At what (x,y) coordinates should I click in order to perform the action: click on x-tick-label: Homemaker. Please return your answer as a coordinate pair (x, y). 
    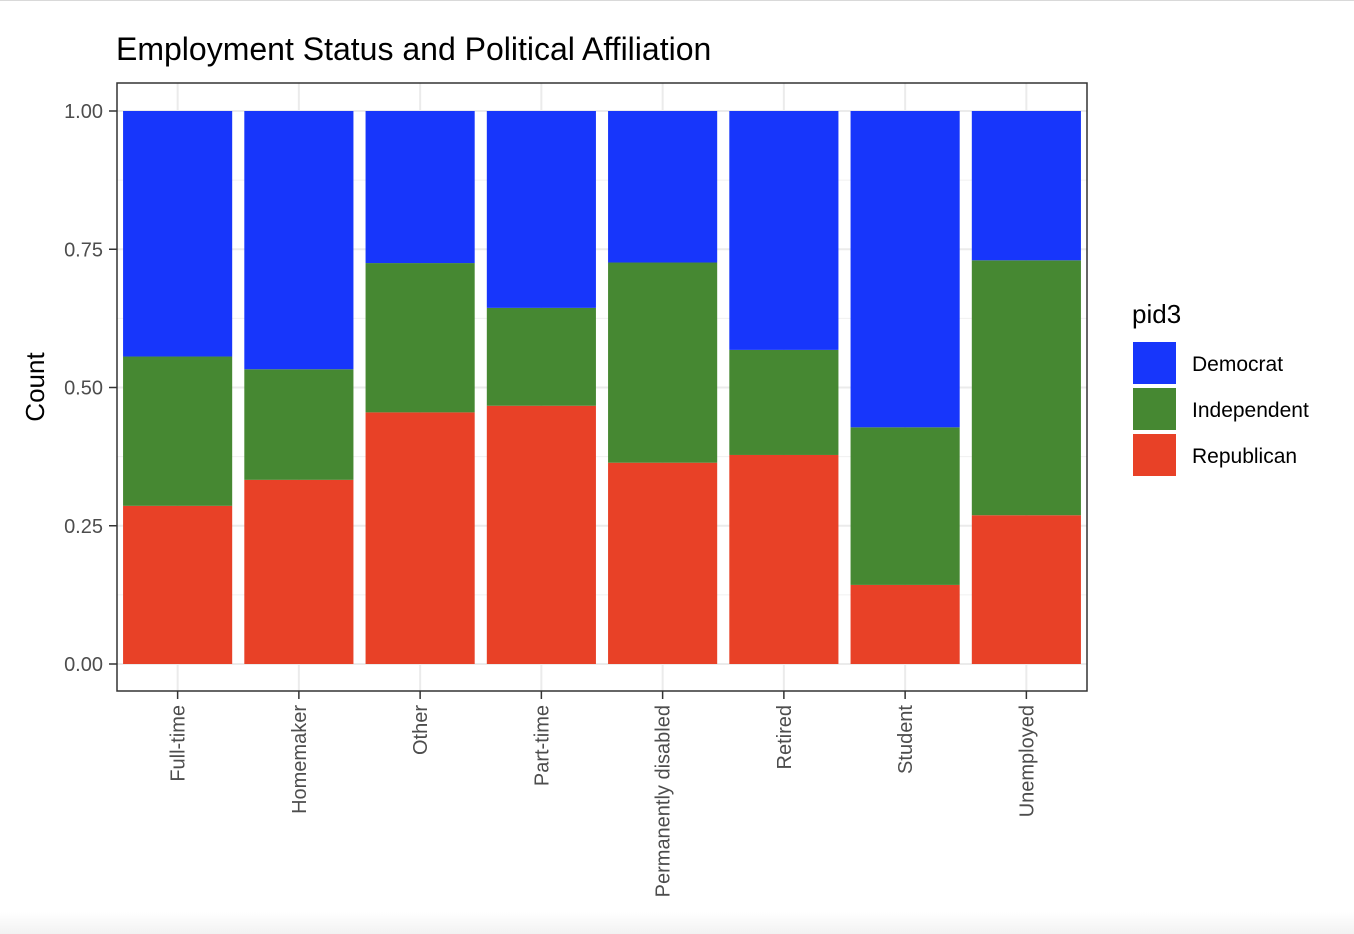
    Looking at the image, I should click on (300, 759).